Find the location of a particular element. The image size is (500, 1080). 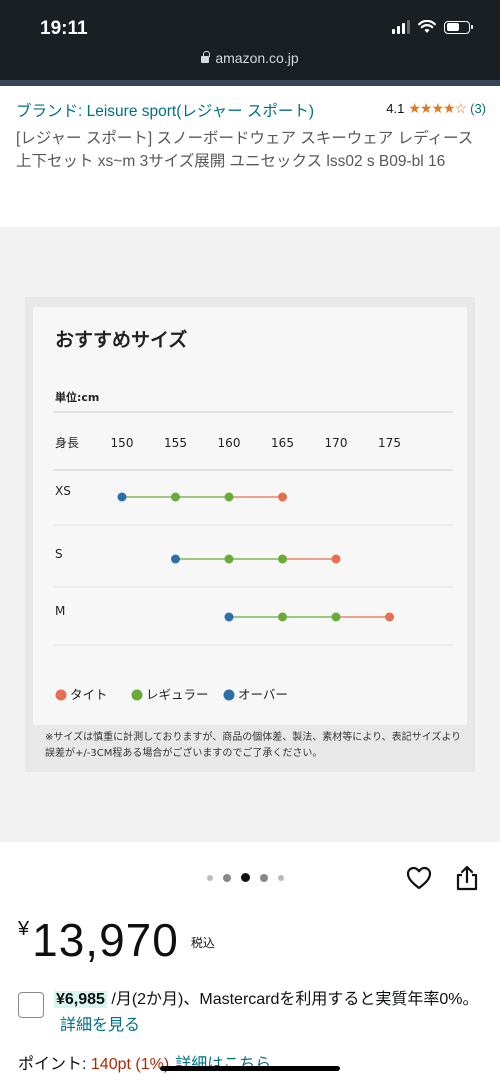

legend-tight-label: タイト is located at coordinates (89, 694).